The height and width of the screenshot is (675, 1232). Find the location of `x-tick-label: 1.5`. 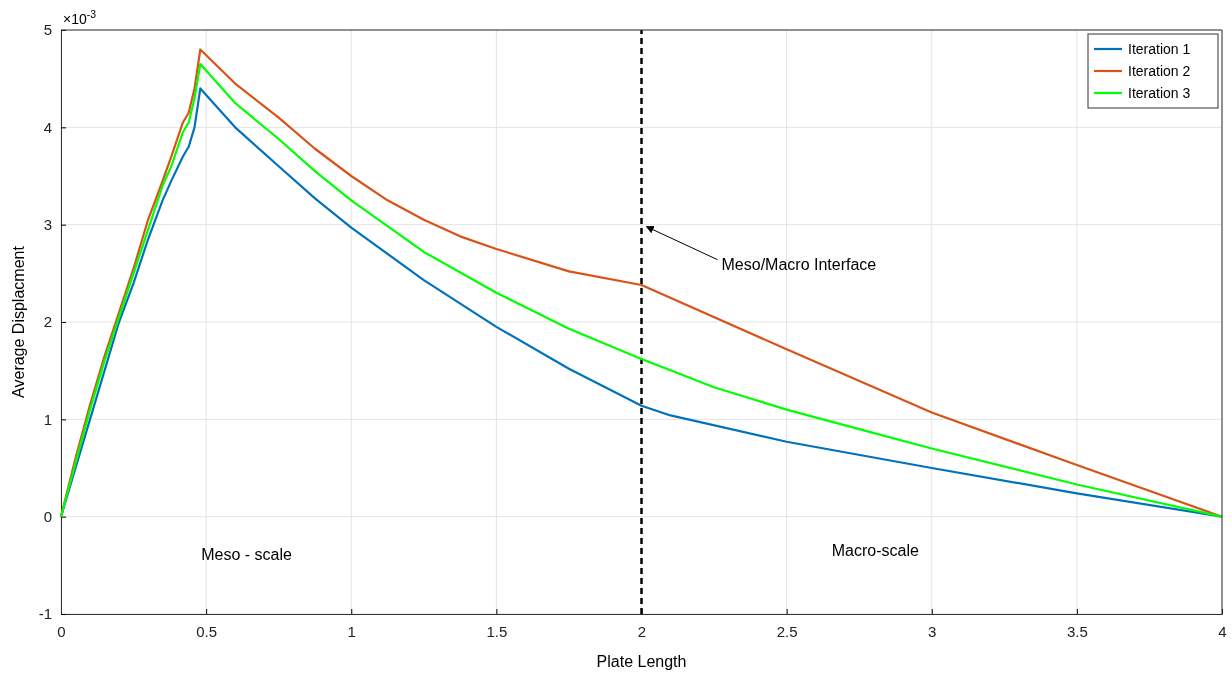

x-tick-label: 1.5 is located at coordinates (497, 631).